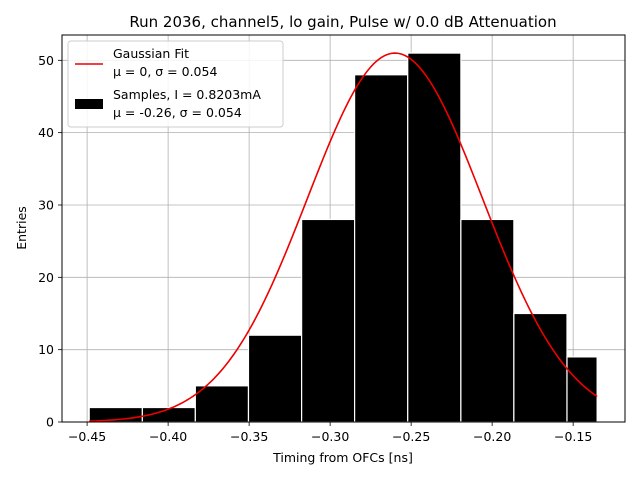 The height and width of the screenshot is (484, 640). What do you see at coordinates (330, 436) in the screenshot?
I see `x-tick-label: −0.30` at bounding box center [330, 436].